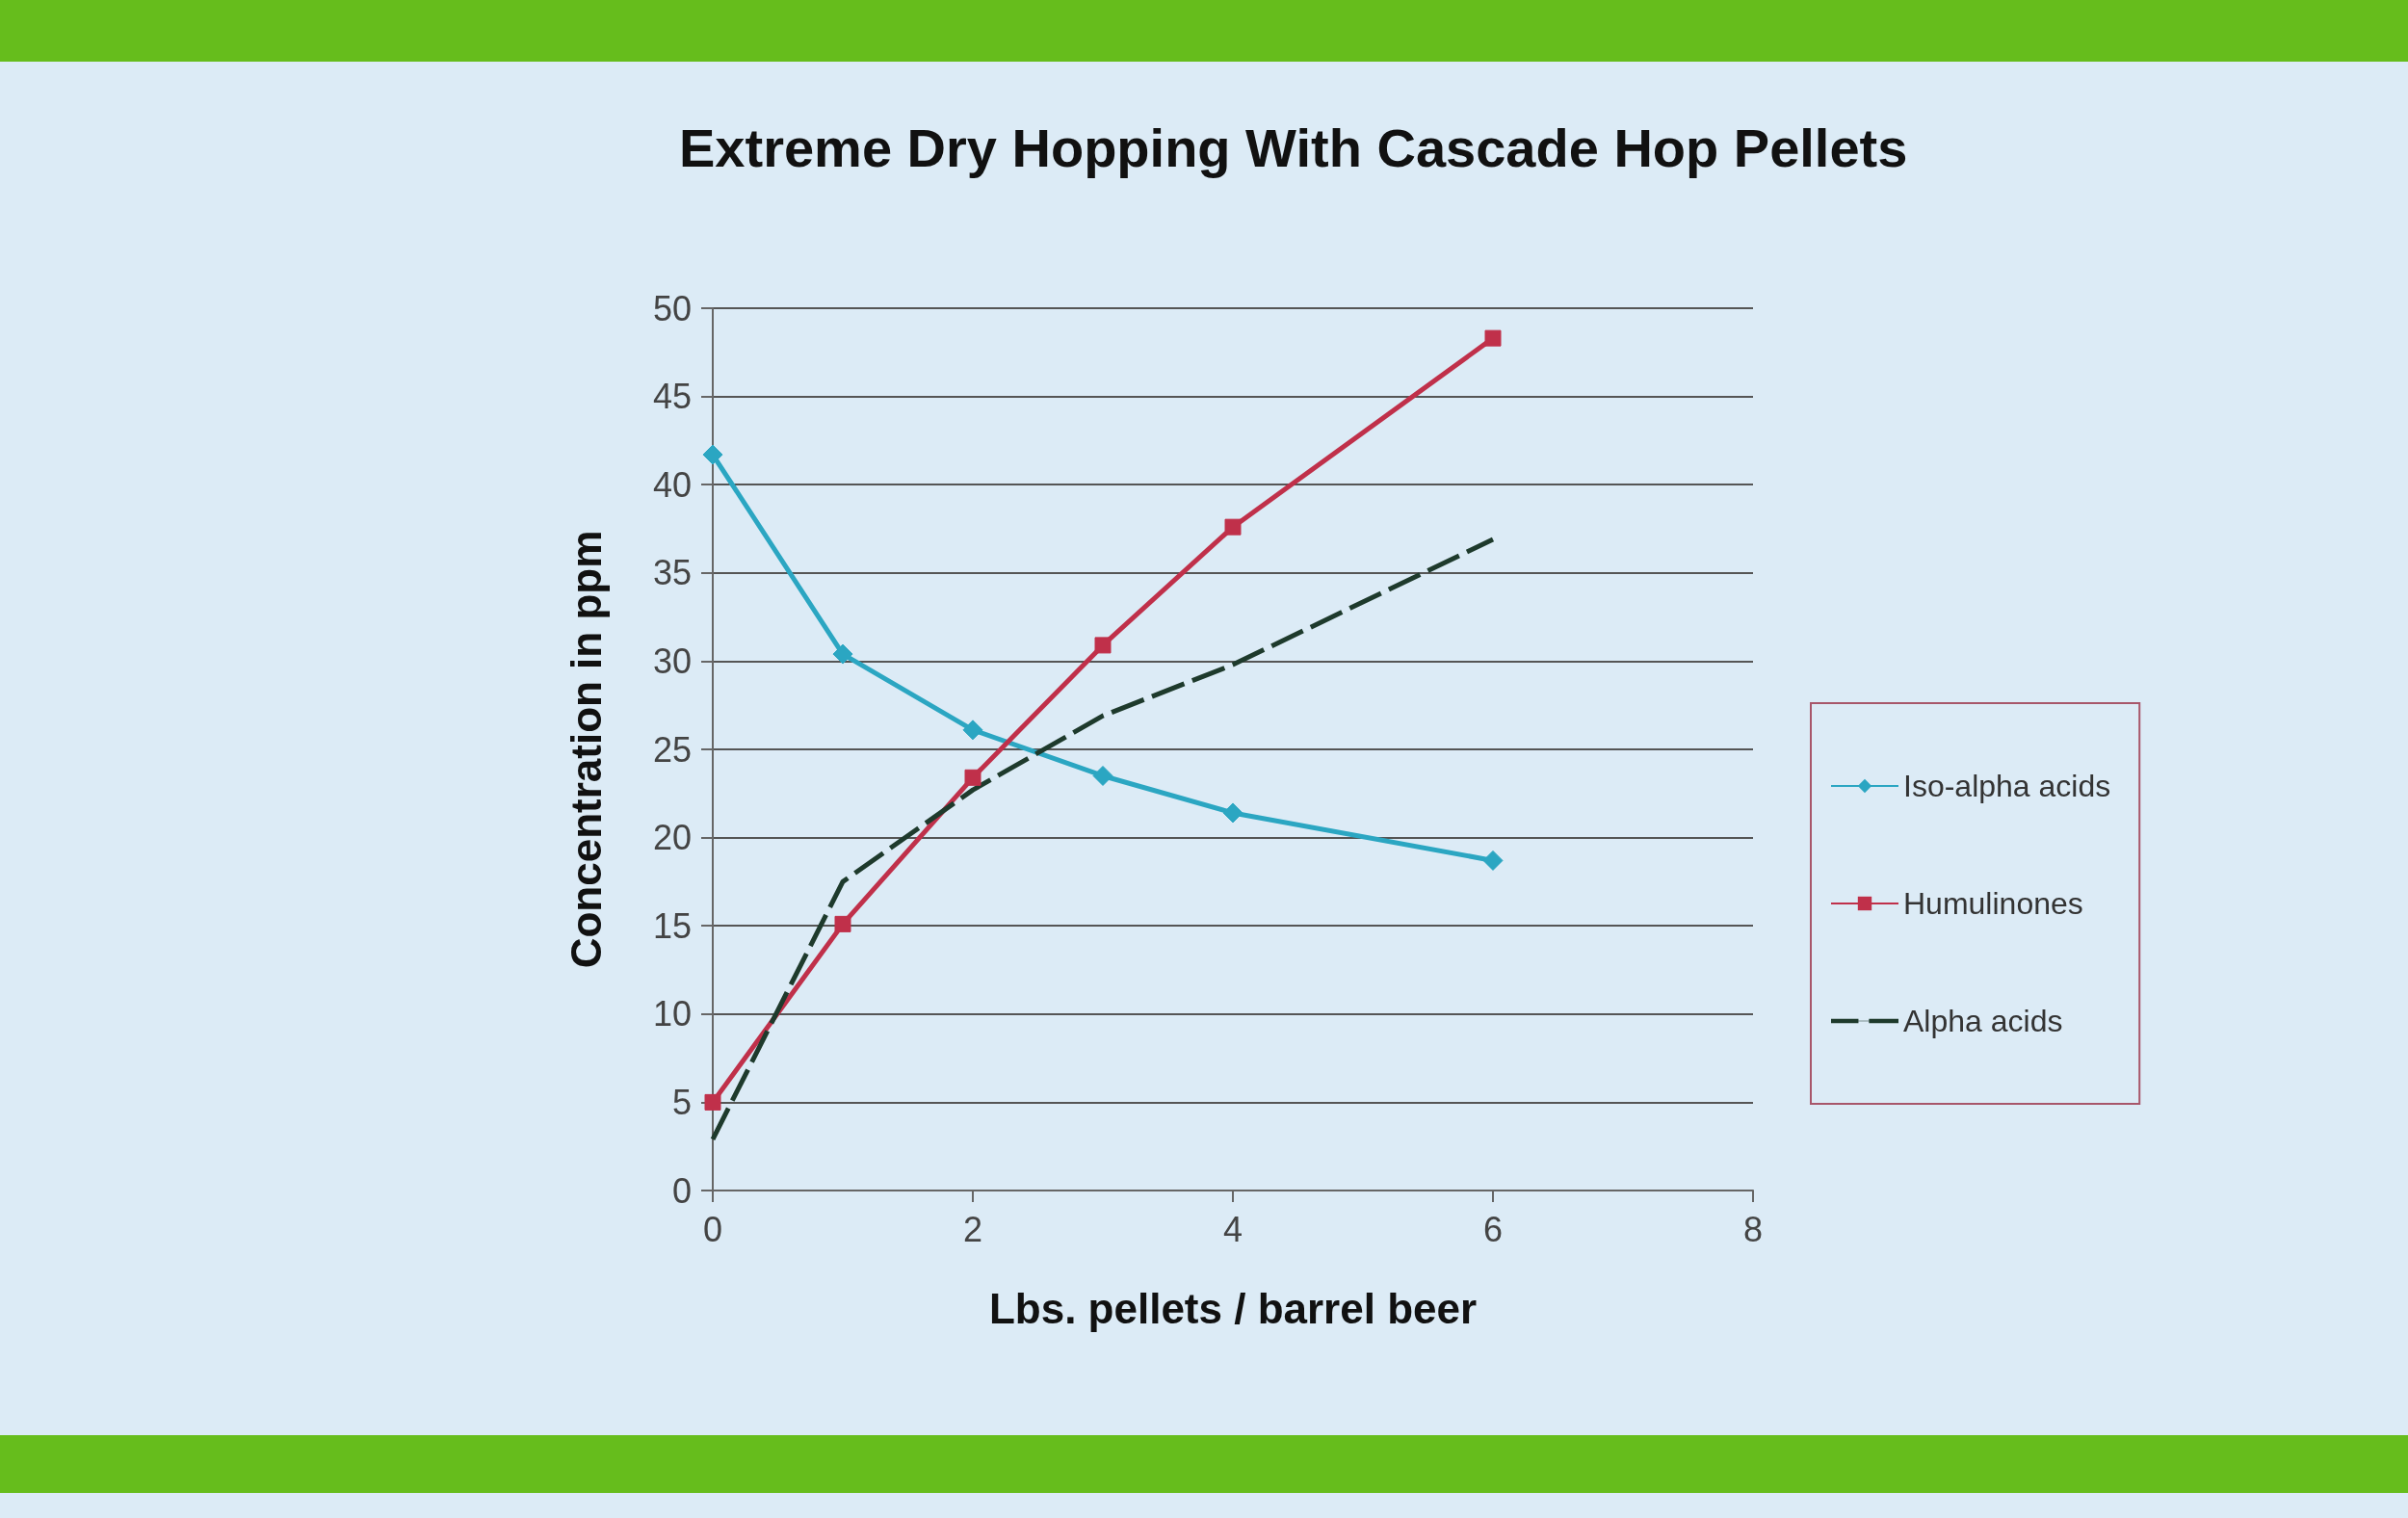  I want to click on y-tick-label: 25, so click(672, 749).